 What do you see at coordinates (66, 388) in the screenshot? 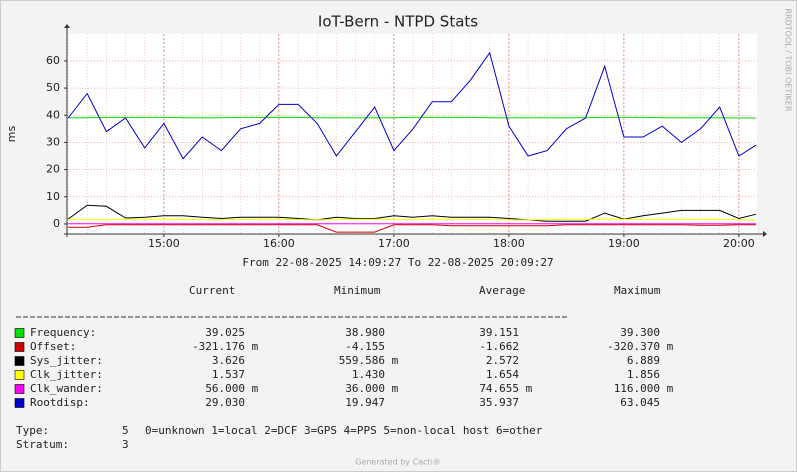
I see `legend-label: Clk_wander:` at bounding box center [66, 388].